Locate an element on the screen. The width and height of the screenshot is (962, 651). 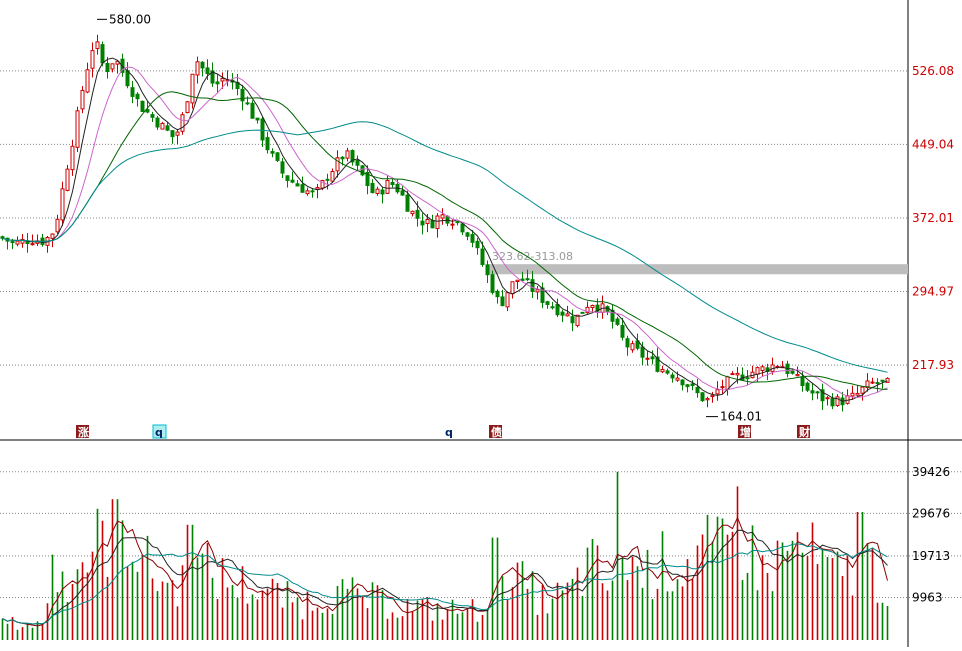
event-markers: 涨 q q 债 增 财 is located at coordinates (443, 431).